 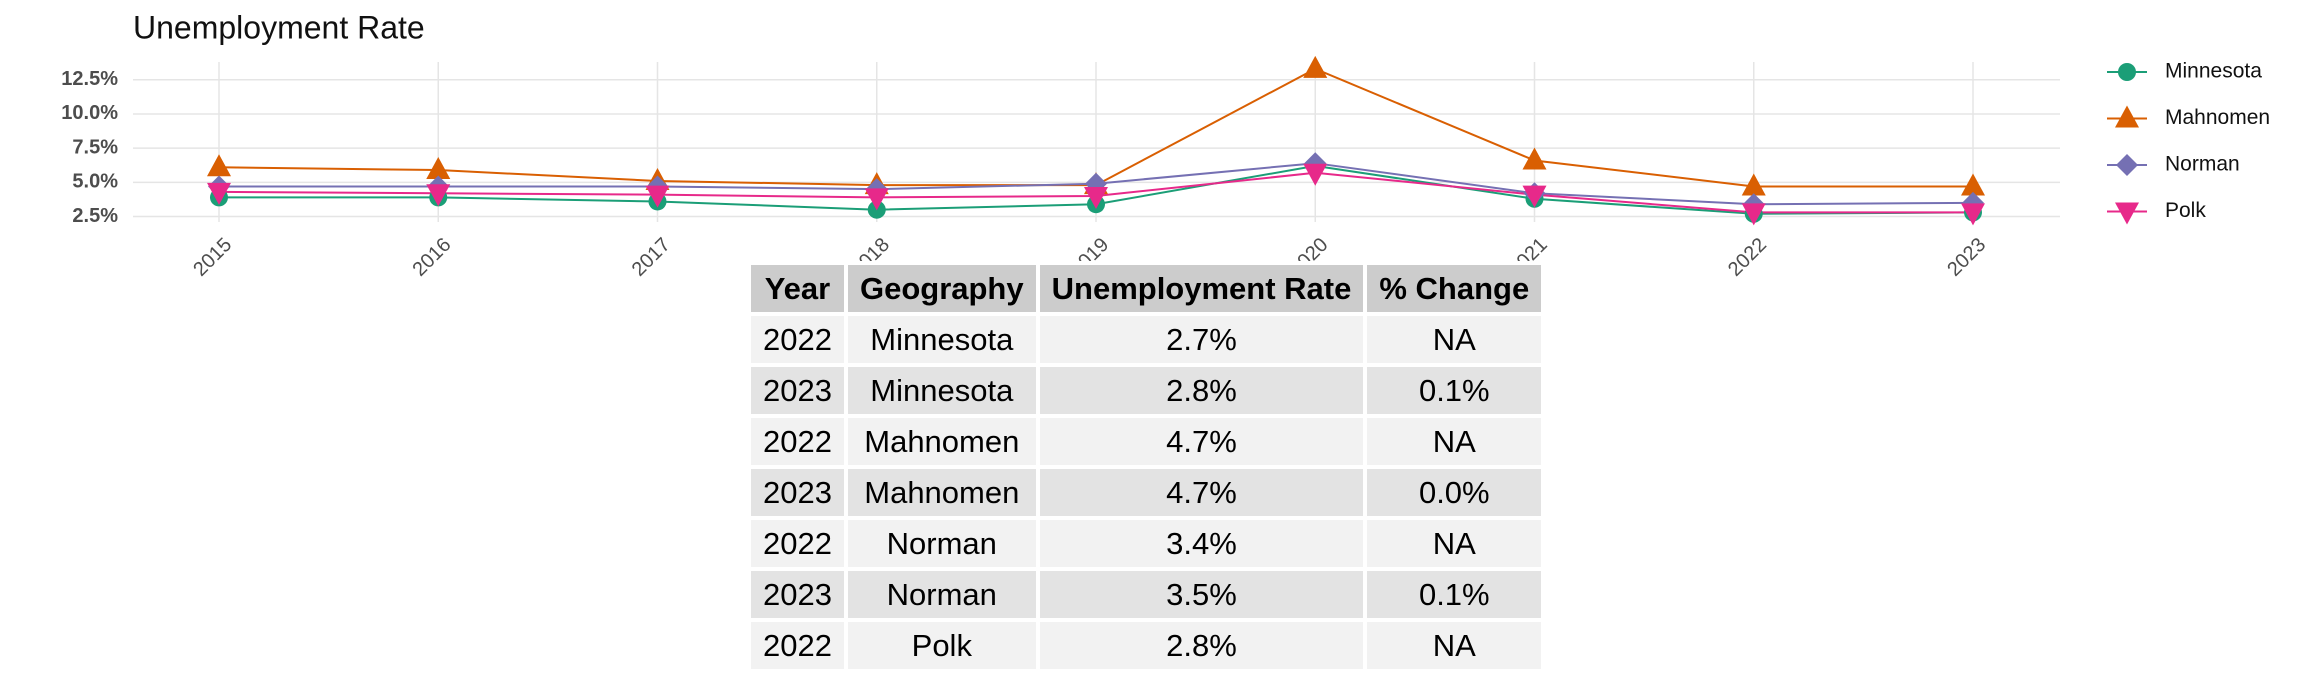 What do you see at coordinates (89, 113) in the screenshot?
I see `y-tick-label: 10.0%` at bounding box center [89, 113].